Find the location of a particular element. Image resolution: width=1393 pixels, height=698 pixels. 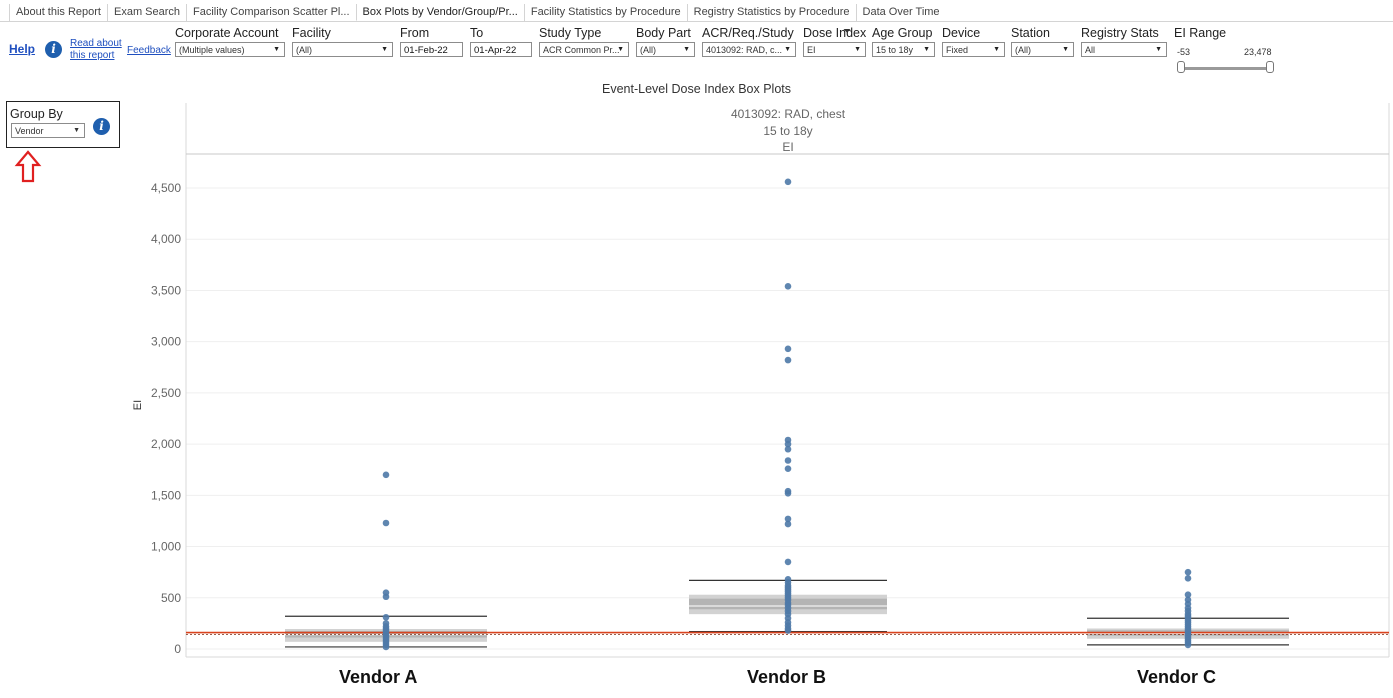

group-by-dropdown: Vendor ▼ is located at coordinates (48, 130).